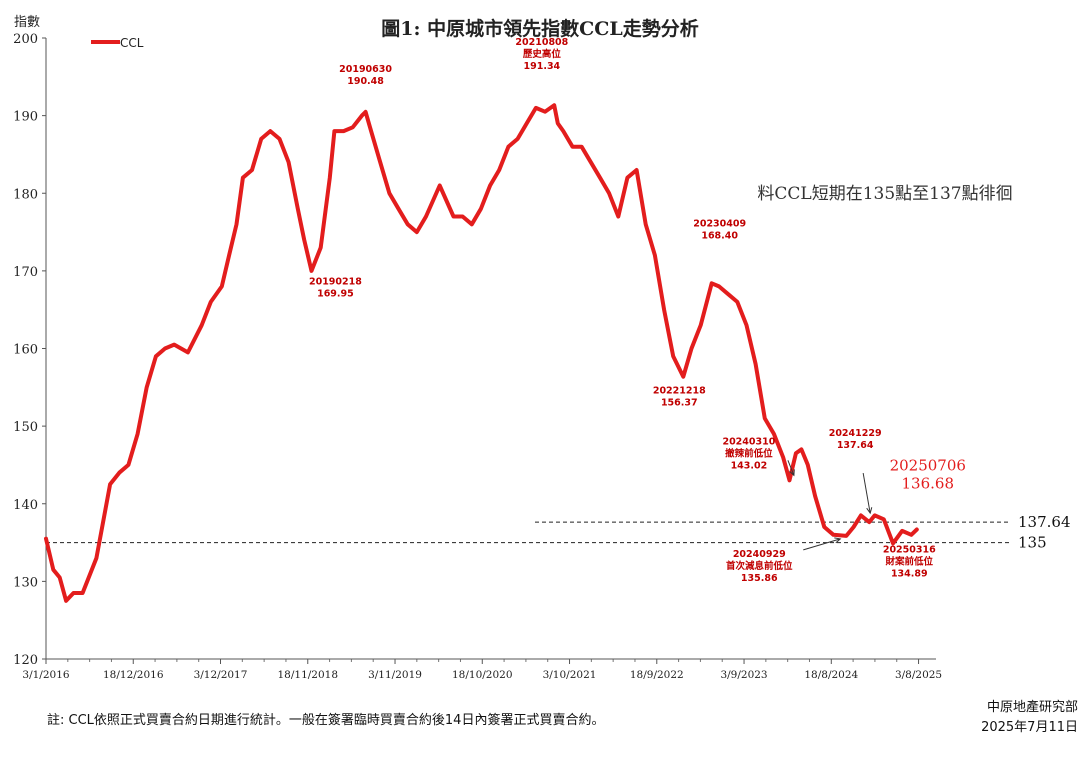 The width and height of the screenshot is (1086, 757). Describe the element at coordinates (928, 466) in the screenshot. I see `annotation-text: 20250706` at that location.